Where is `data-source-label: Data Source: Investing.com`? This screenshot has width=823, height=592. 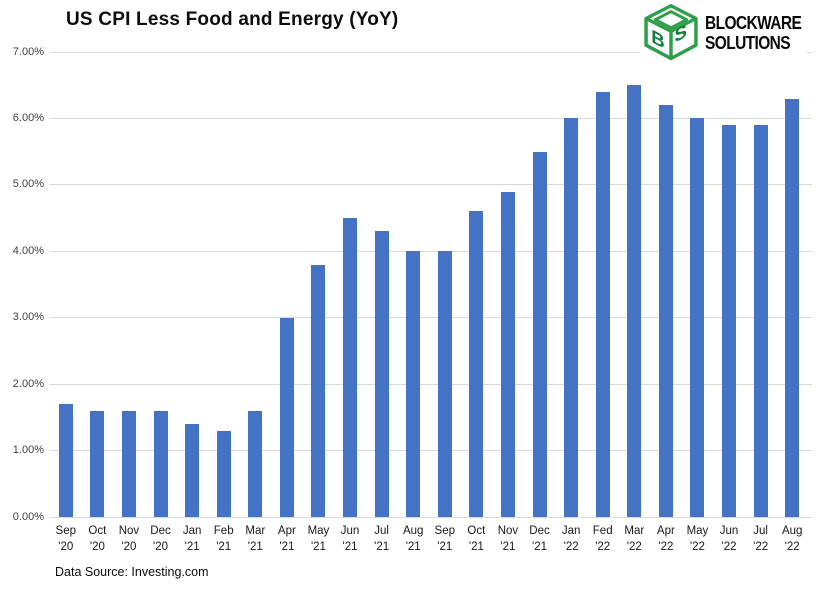
data-source-label: Data Source: Investing.com is located at coordinates (132, 572).